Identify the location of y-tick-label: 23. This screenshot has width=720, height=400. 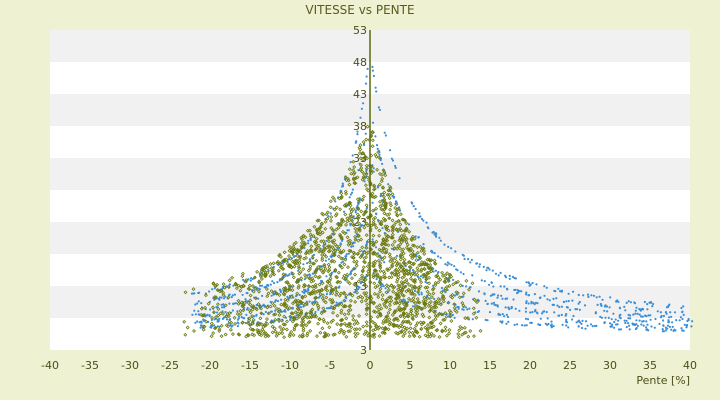
(360, 222).